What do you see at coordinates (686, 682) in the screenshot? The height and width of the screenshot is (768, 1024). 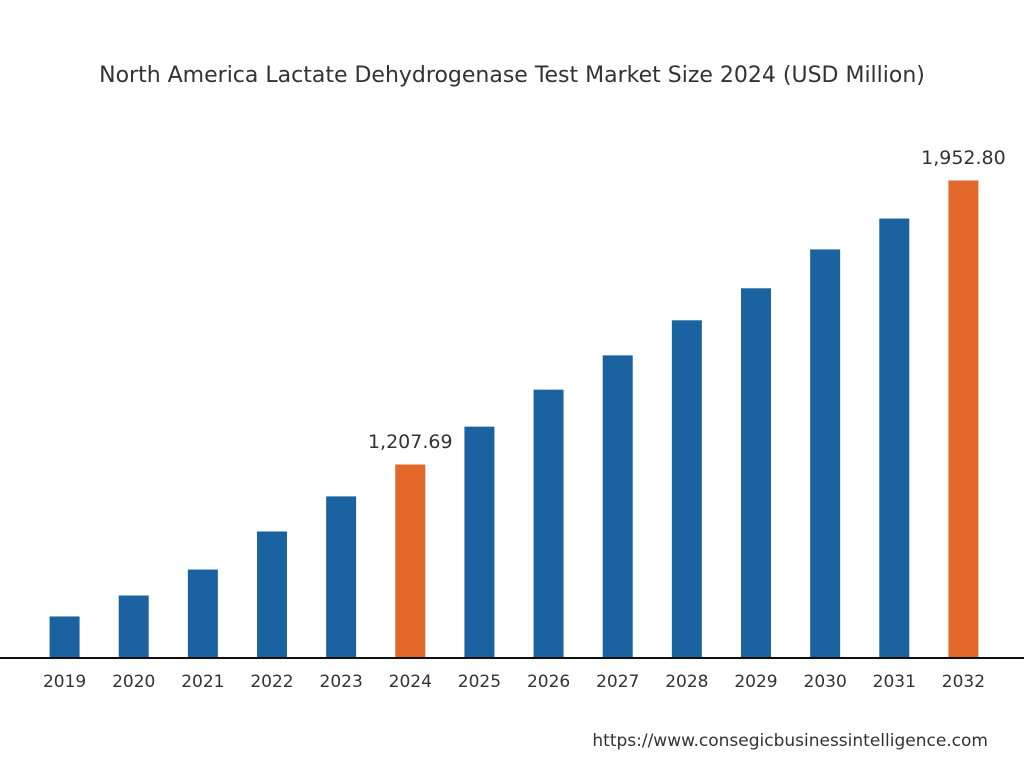 I see `x-tick-label: 2028` at bounding box center [686, 682].